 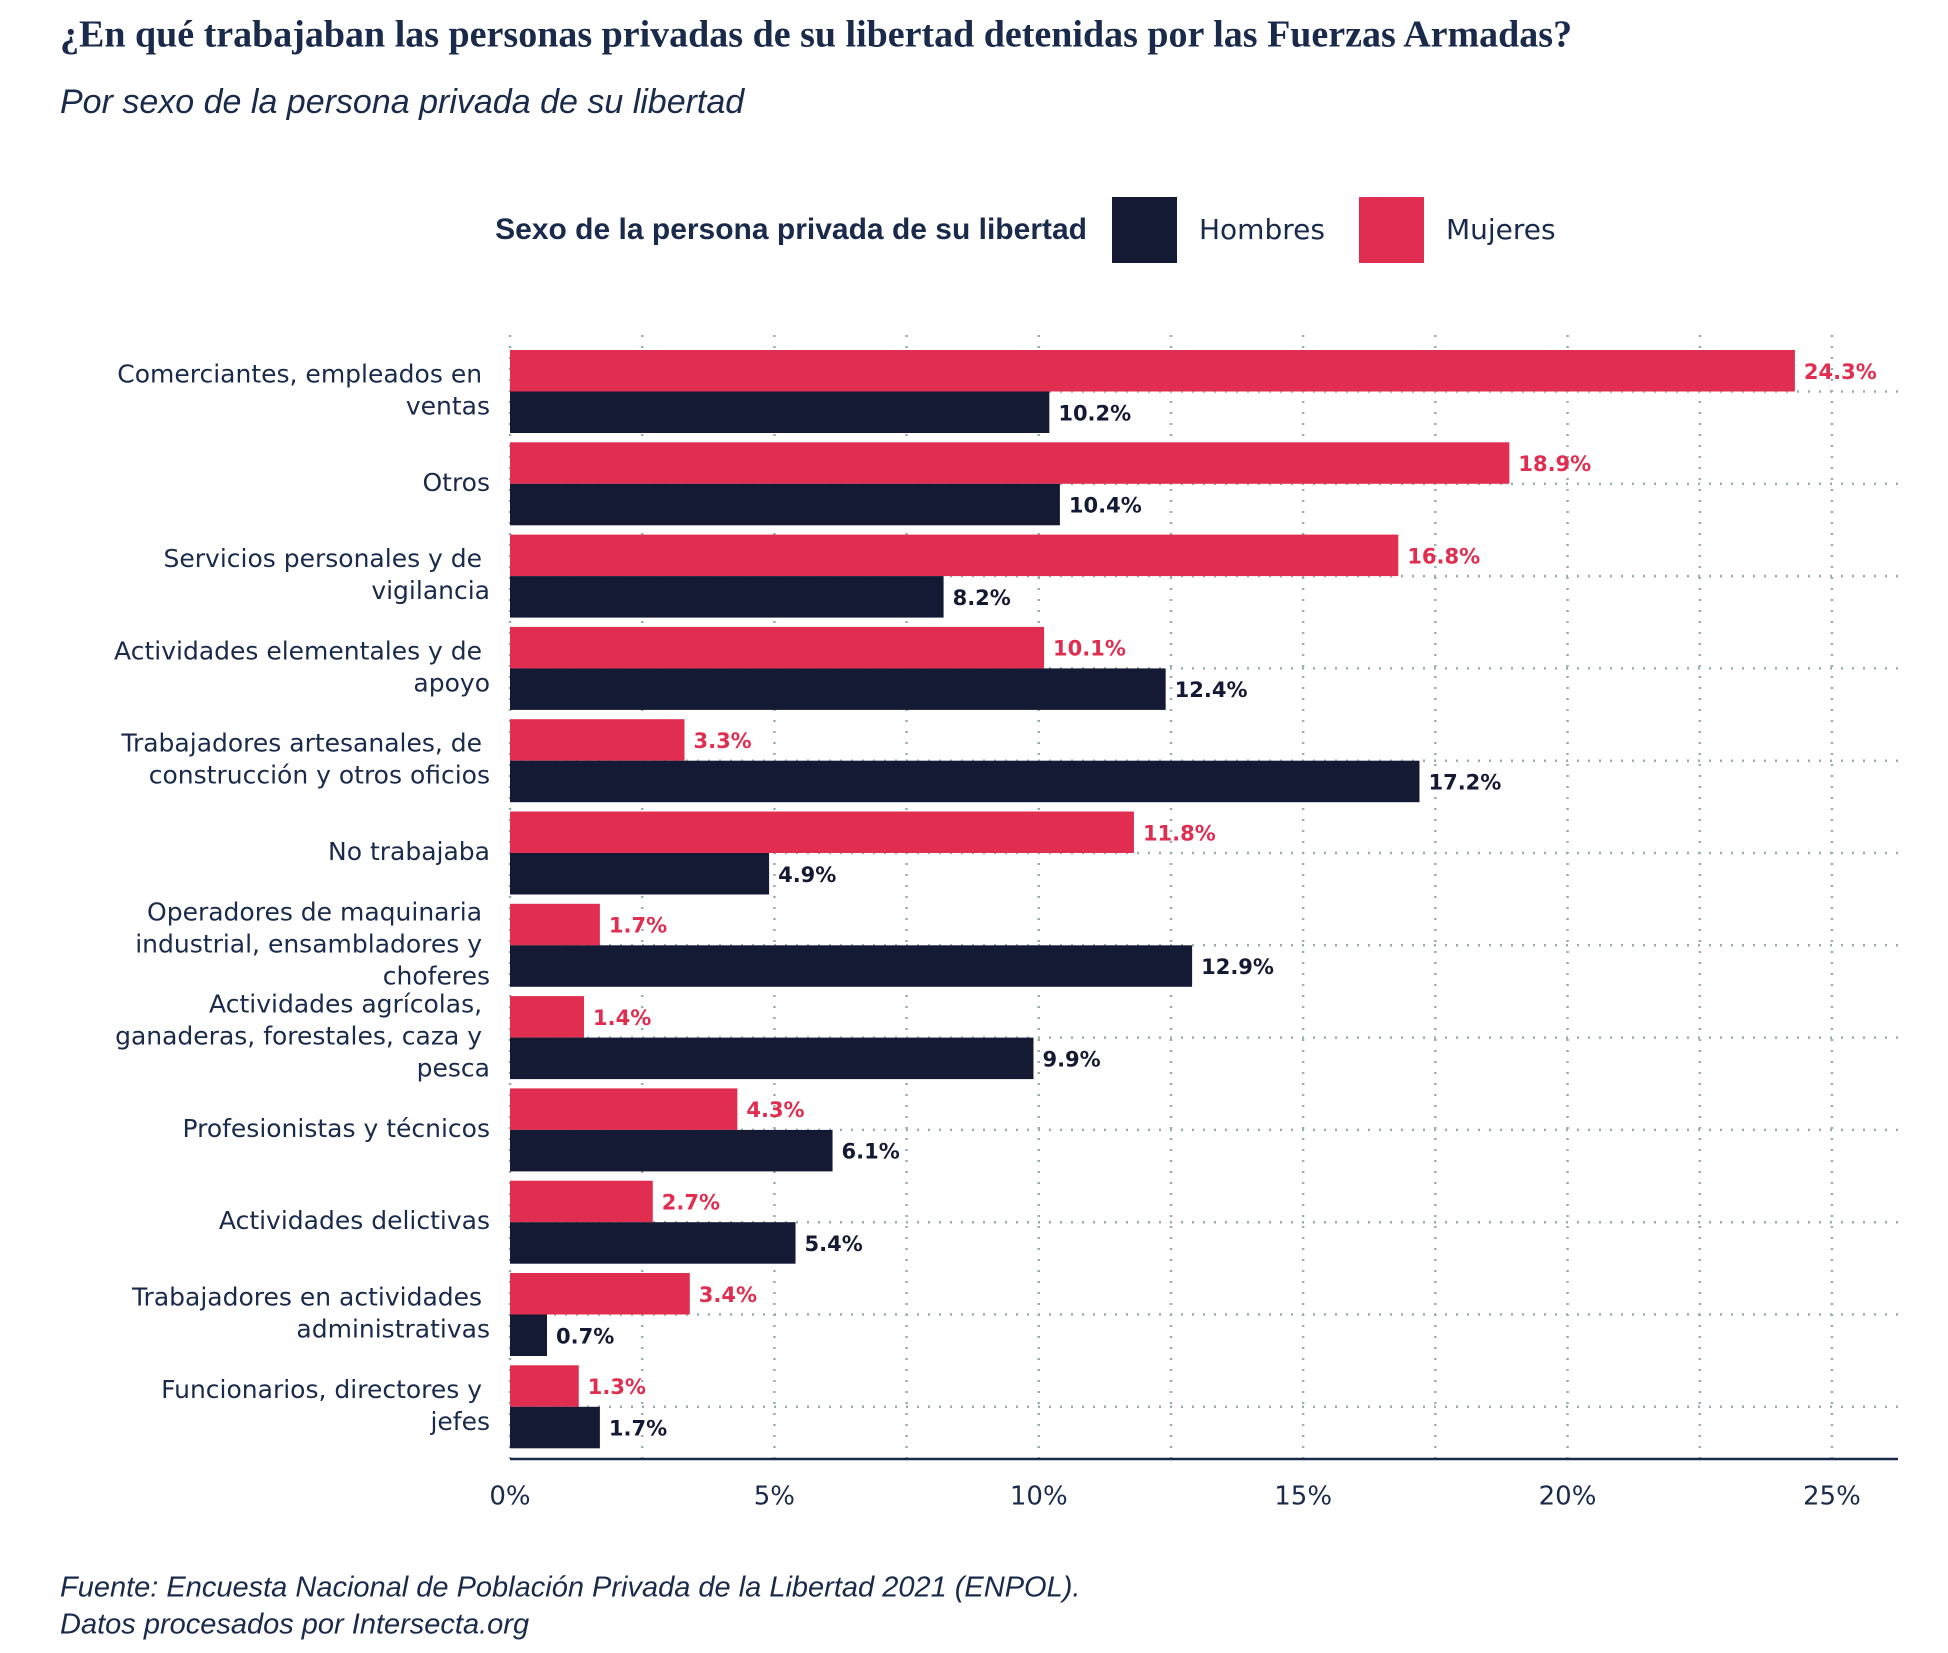 What do you see at coordinates (1303, 1497) in the screenshot?
I see `x-tick-label: 15%` at bounding box center [1303, 1497].